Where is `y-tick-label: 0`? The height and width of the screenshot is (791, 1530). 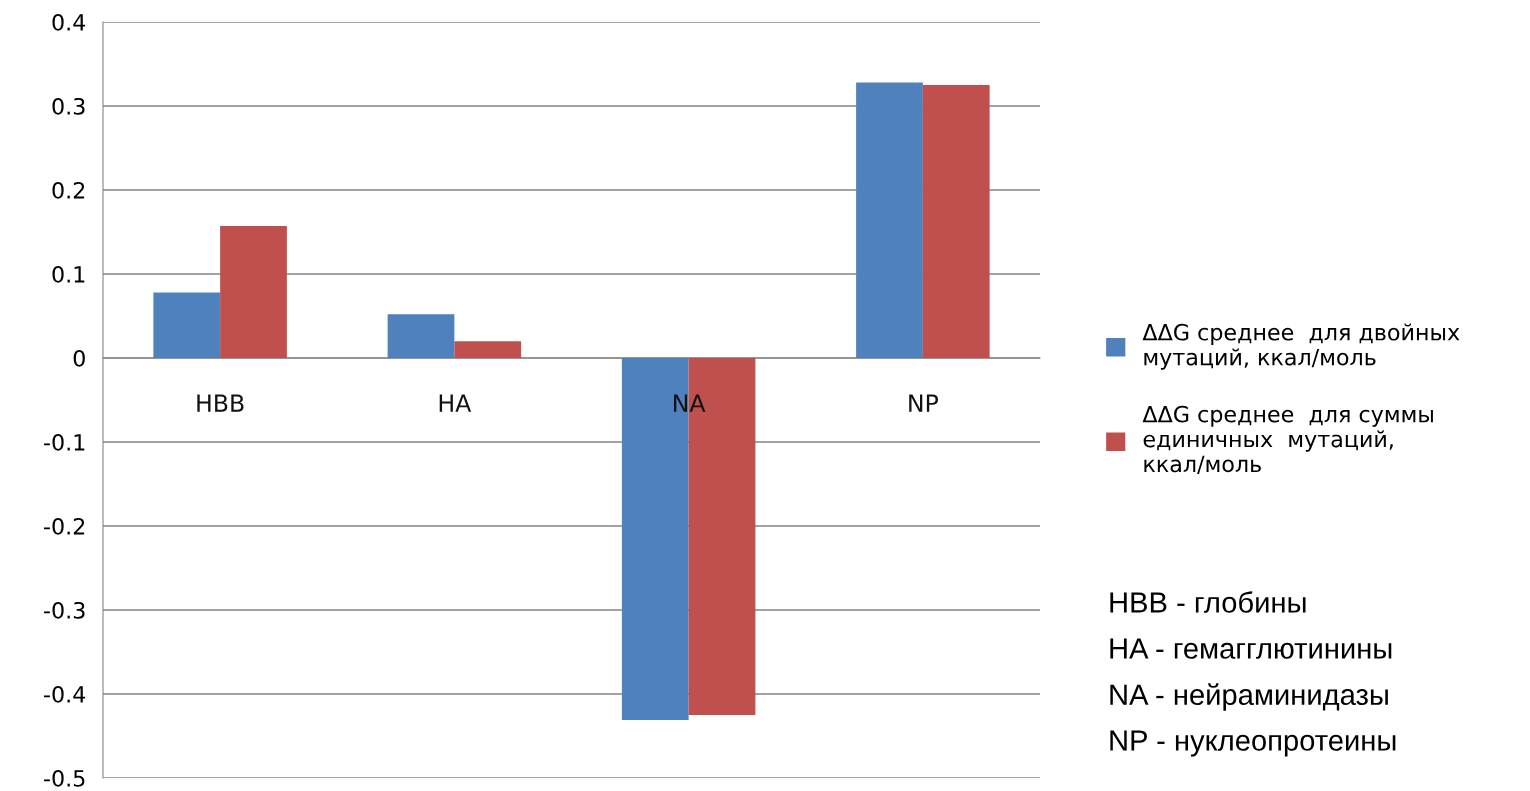 y-tick-label: 0 is located at coordinates (79, 358).